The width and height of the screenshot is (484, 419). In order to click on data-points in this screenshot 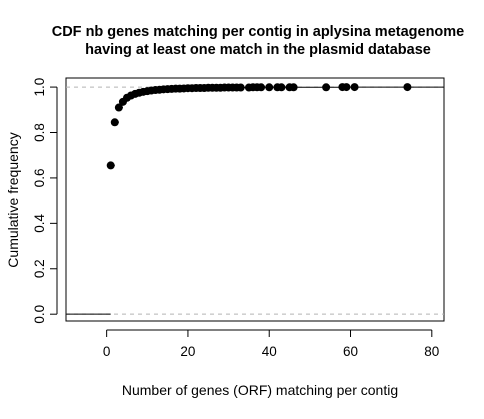, I will do `click(259, 126)`.